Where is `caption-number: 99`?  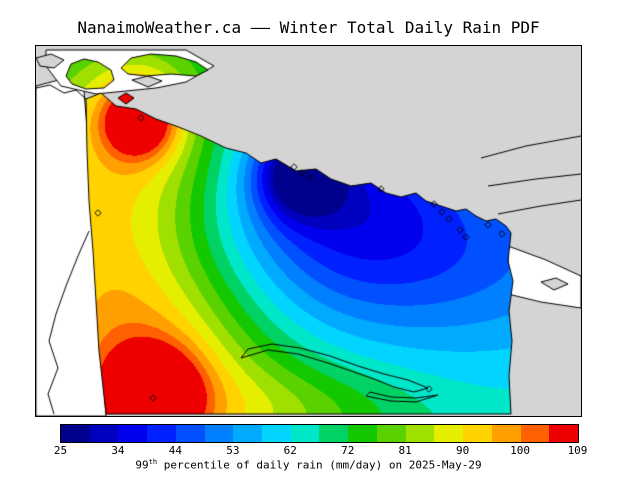
caption-number: 99 is located at coordinates (142, 465).